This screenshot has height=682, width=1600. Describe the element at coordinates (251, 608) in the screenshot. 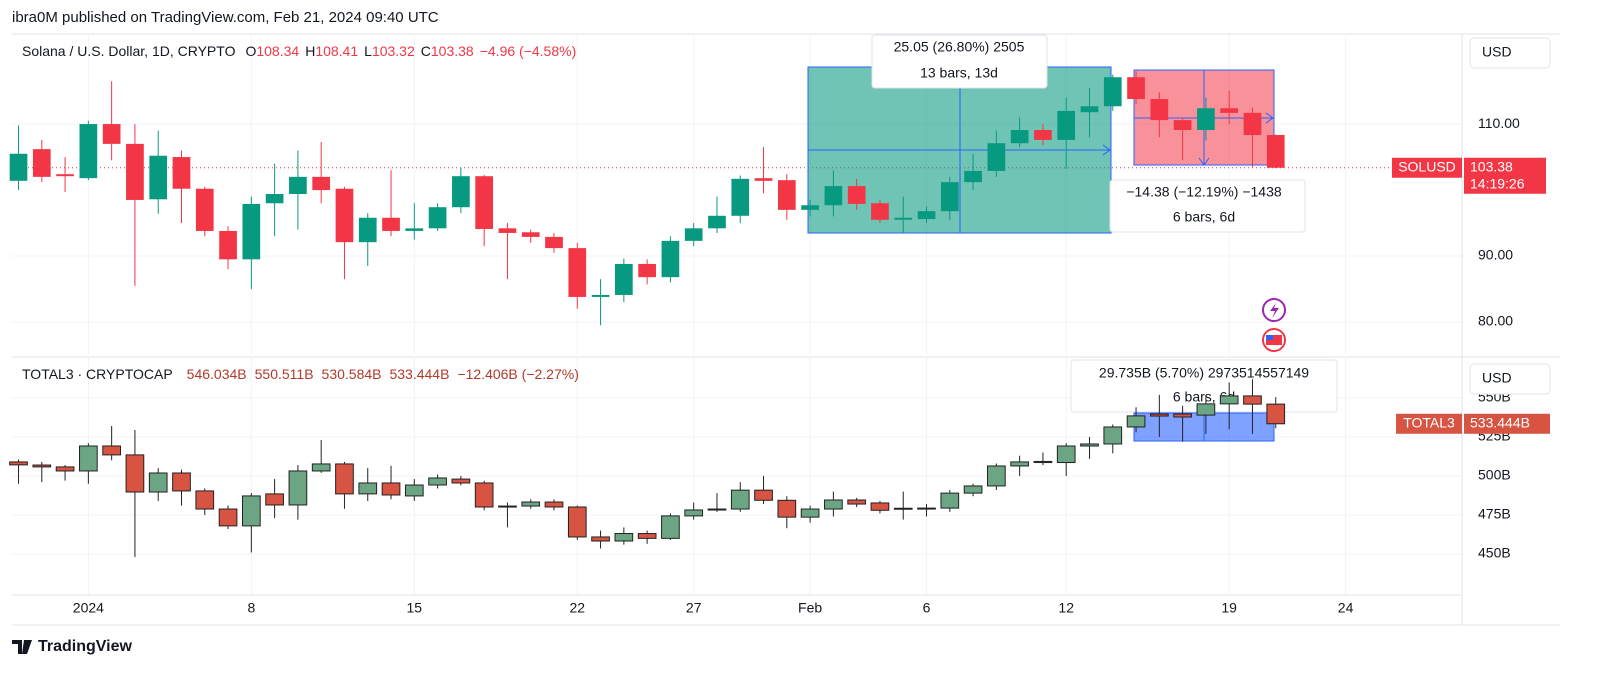

I see `x-tick-label: 8` at that location.